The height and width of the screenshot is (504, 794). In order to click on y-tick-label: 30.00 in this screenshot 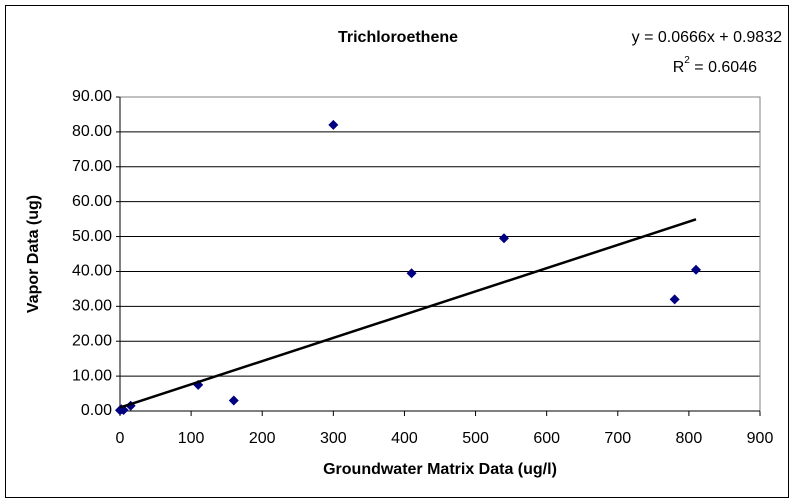, I will do `click(92, 306)`.